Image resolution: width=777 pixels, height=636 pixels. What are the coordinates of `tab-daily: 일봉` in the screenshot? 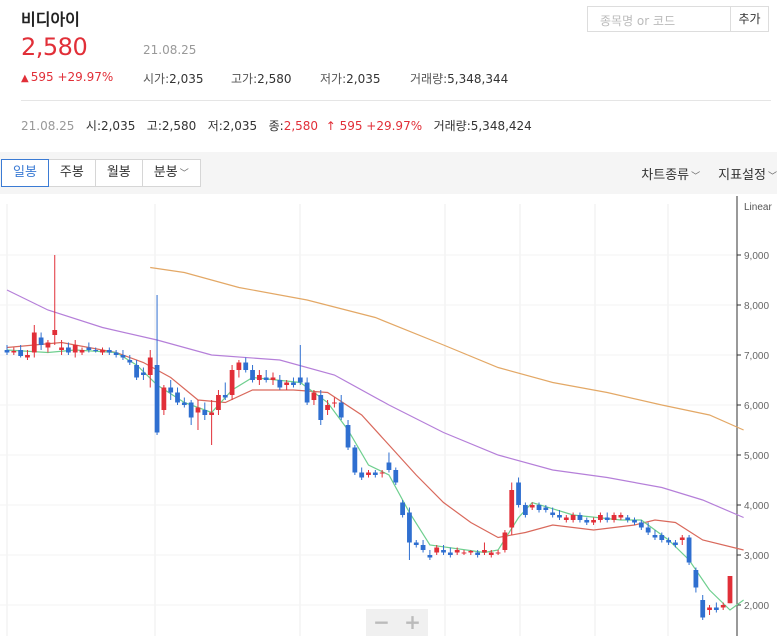 It's located at (25, 173).